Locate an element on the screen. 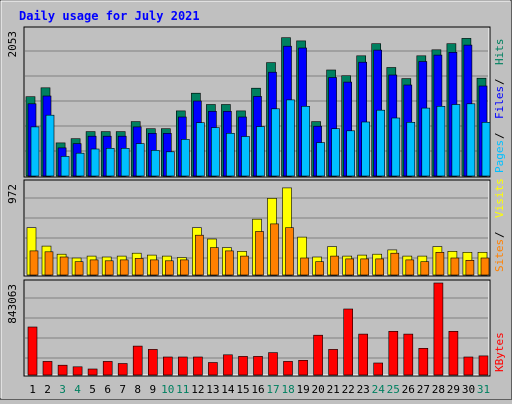 The width and height of the screenshot is (512, 404). right-label-visits: Visits is located at coordinates (499, 198).